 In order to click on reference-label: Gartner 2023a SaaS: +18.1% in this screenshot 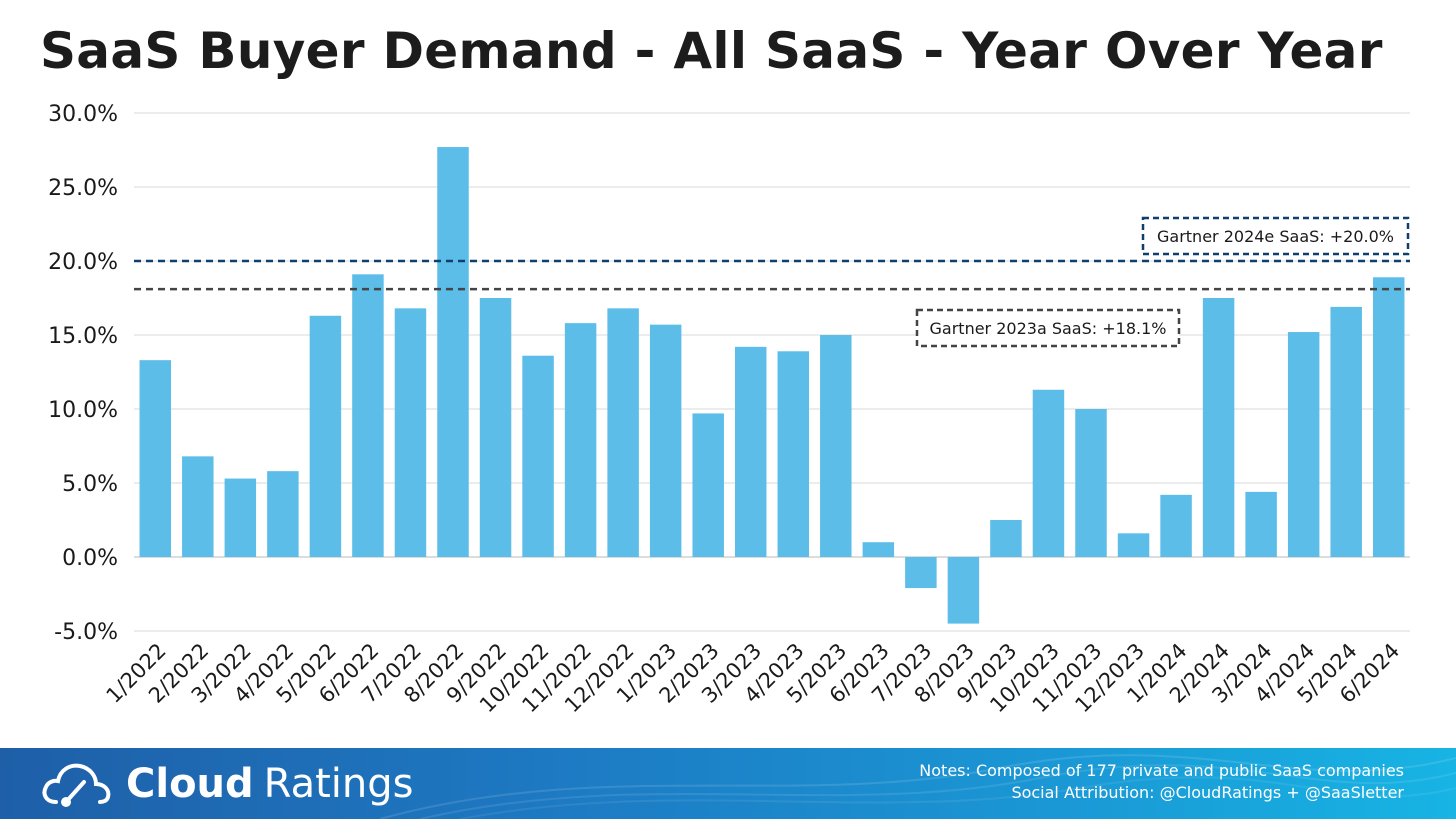, I will do `click(1048, 328)`.